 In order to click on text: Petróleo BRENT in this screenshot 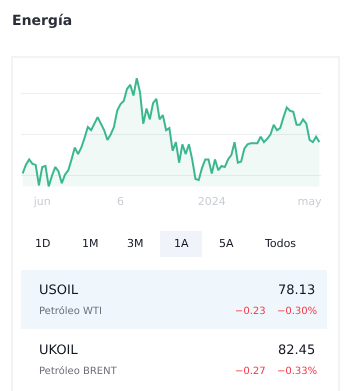, I will do `click(78, 371)`.